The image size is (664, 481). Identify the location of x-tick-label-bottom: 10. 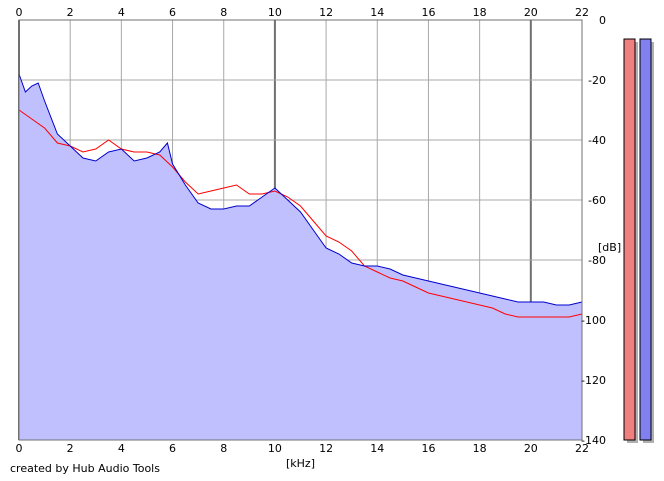
(275, 448).